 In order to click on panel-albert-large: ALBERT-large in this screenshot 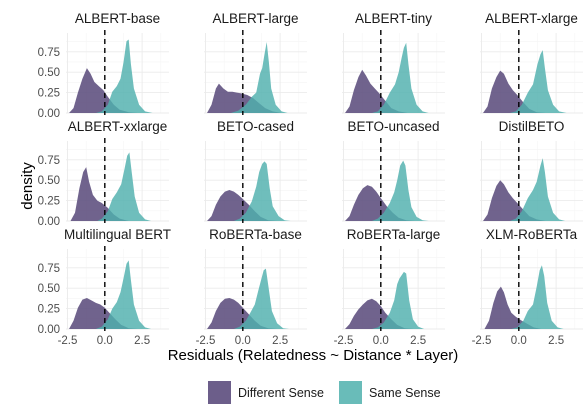, I will do `click(255, 63)`.